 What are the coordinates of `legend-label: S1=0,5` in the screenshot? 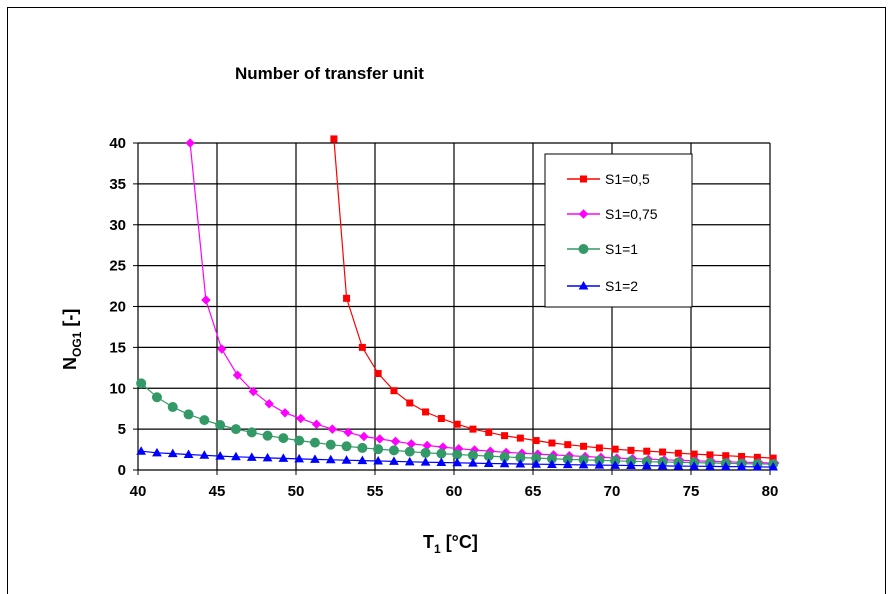 It's located at (627, 179).